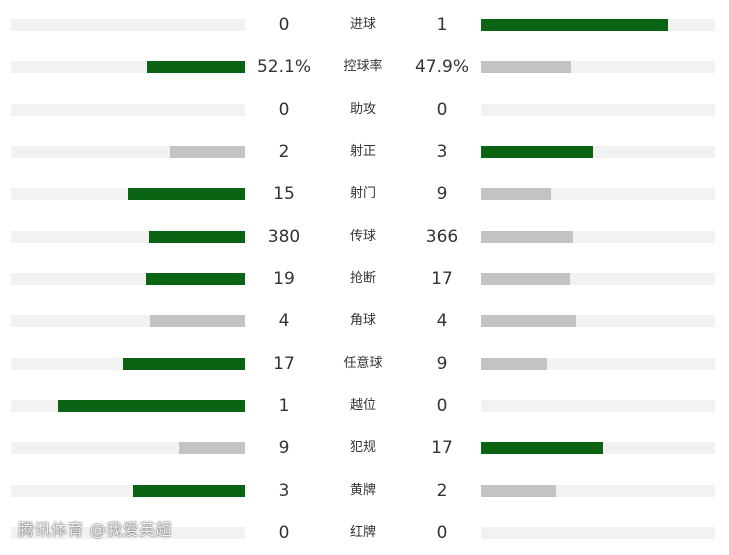  Describe the element at coordinates (442, 151) in the screenshot. I see `away-value: 3` at that location.